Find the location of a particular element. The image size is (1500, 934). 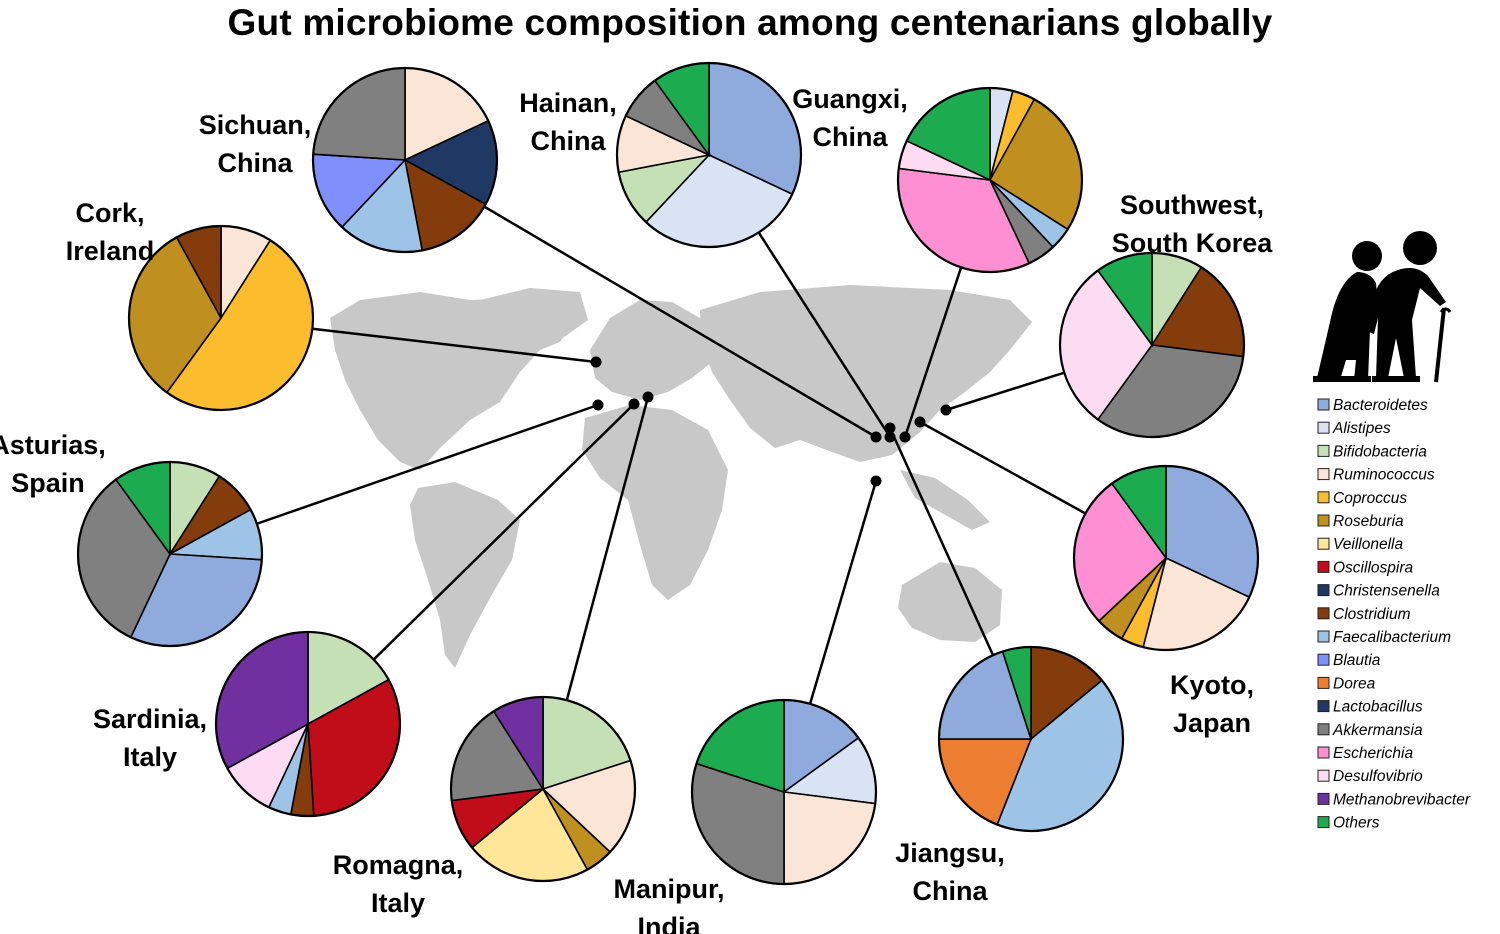

location-label-sardinia-italy: Sardinia, Italy is located at coordinates (150, 738).